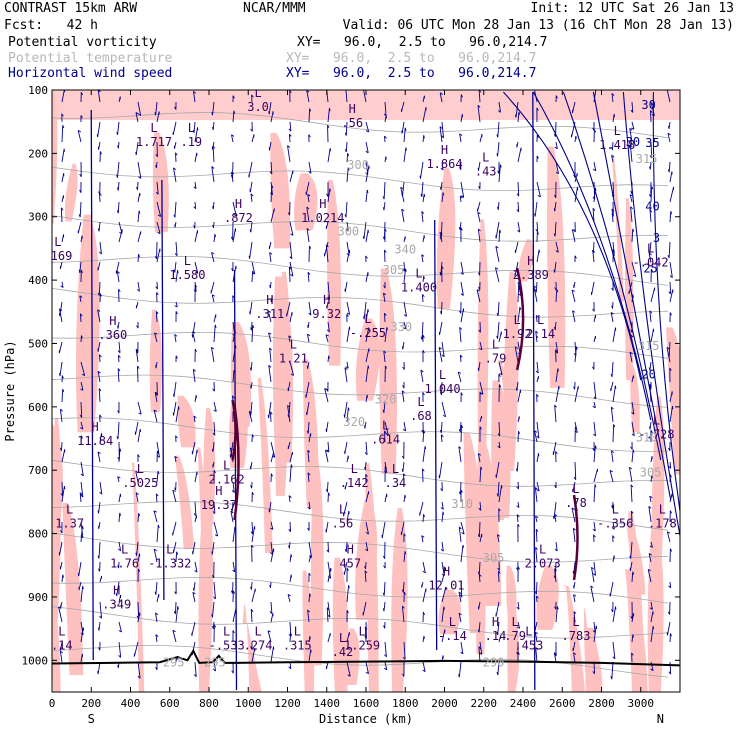 The image size is (740, 740). What do you see at coordinates (343, 652) in the screenshot?
I see `pv-extremum-value: .42` at bounding box center [343, 652].